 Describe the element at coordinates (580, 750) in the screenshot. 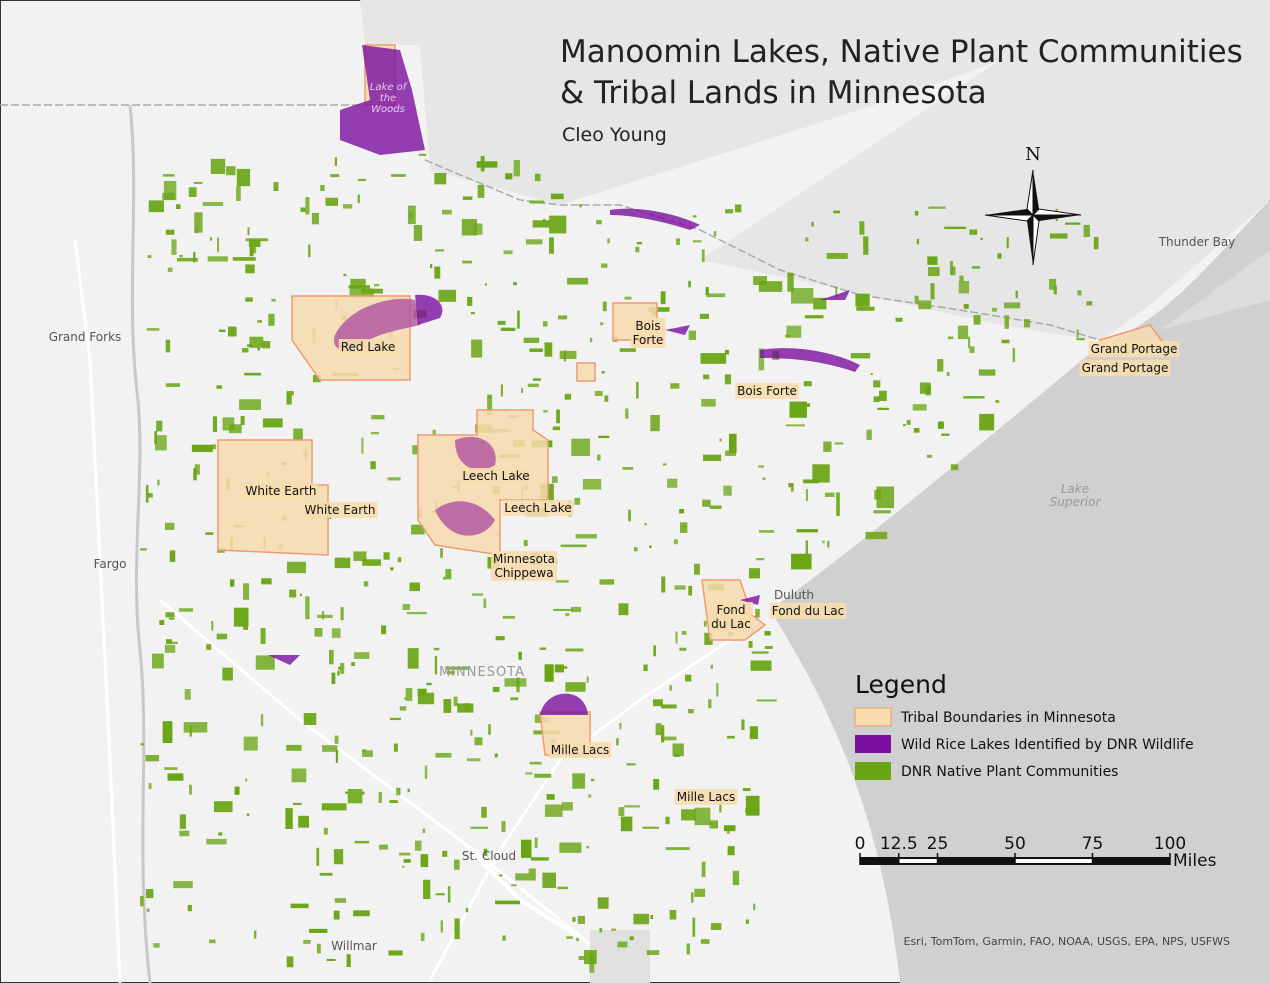

I see `tribal-label-line: Mille Lacs` at that location.